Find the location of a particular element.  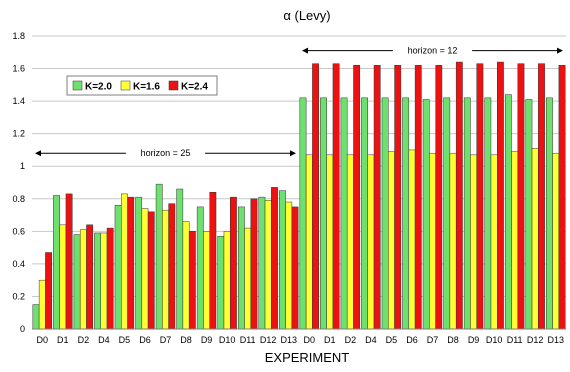

x-tick-label: D11 is located at coordinates (248, 340).